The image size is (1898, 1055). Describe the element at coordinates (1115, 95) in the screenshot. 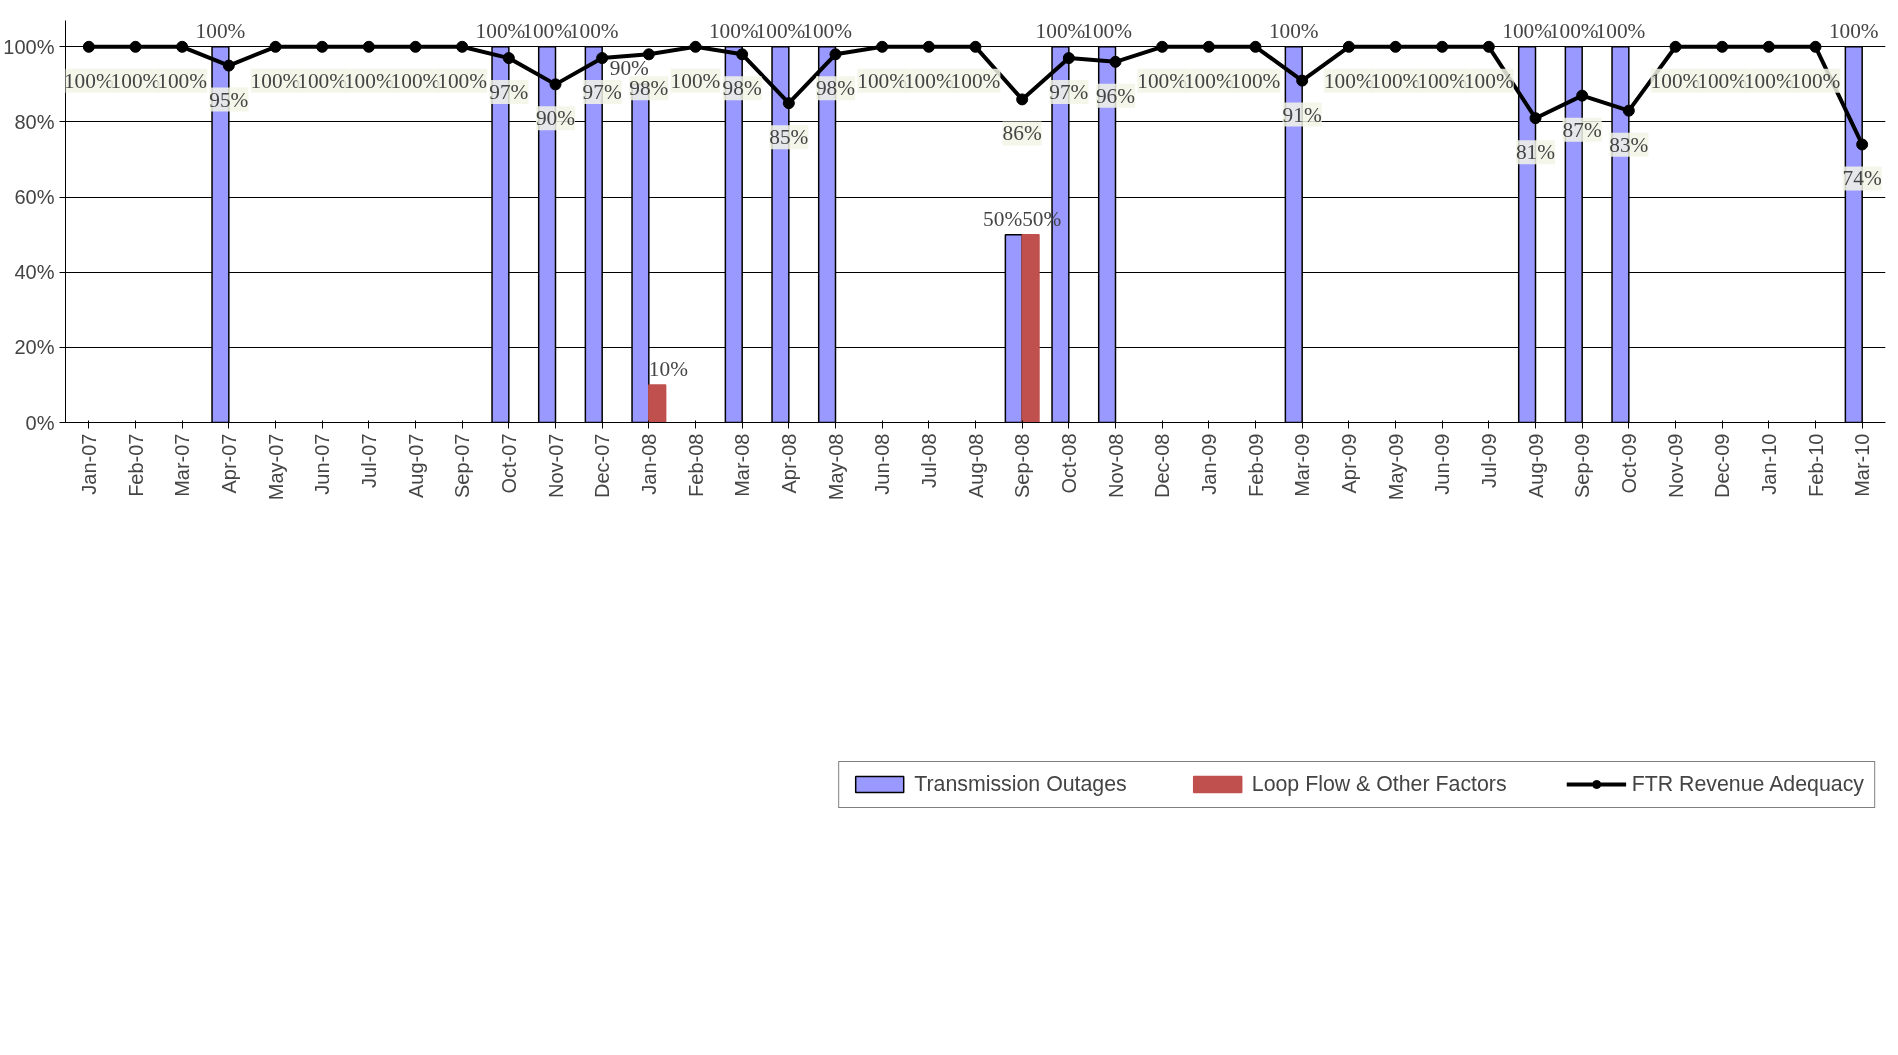

I see `data-label: 96%` at that location.